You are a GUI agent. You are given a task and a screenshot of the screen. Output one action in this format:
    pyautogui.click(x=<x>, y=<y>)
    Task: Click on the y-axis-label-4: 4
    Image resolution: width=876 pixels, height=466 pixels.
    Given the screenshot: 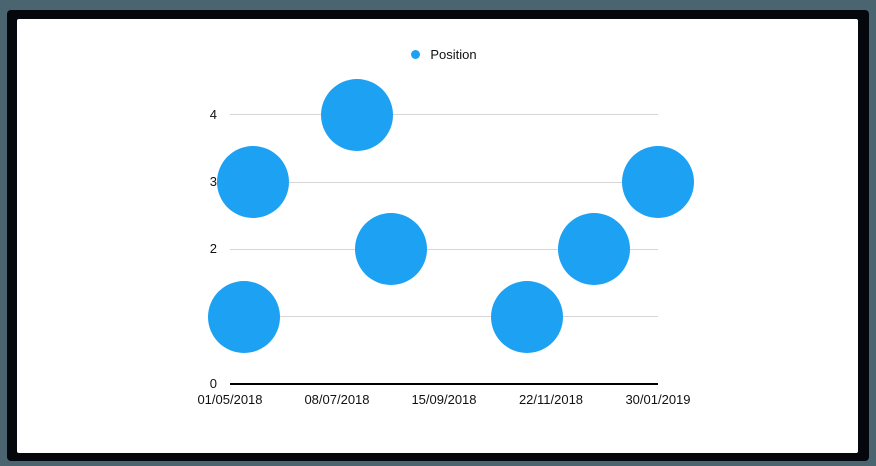 What is the action you would take?
    pyautogui.click(x=213, y=114)
    